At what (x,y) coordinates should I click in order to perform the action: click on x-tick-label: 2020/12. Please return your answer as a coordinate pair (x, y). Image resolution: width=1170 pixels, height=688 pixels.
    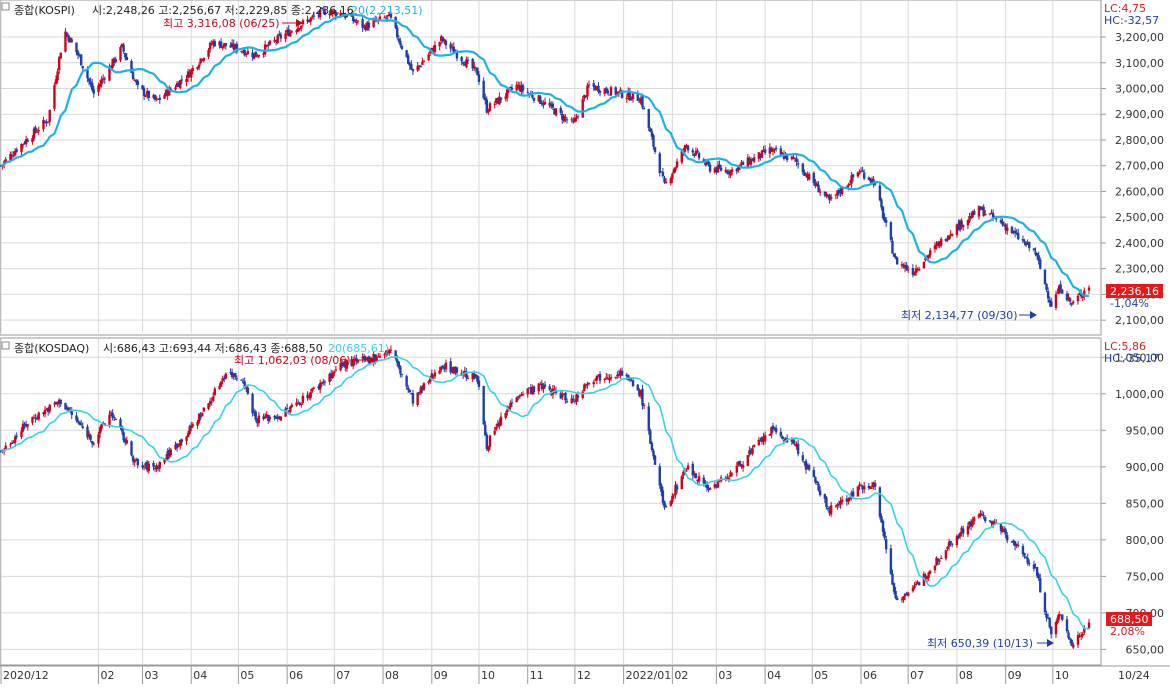
    Looking at the image, I should click on (26, 675).